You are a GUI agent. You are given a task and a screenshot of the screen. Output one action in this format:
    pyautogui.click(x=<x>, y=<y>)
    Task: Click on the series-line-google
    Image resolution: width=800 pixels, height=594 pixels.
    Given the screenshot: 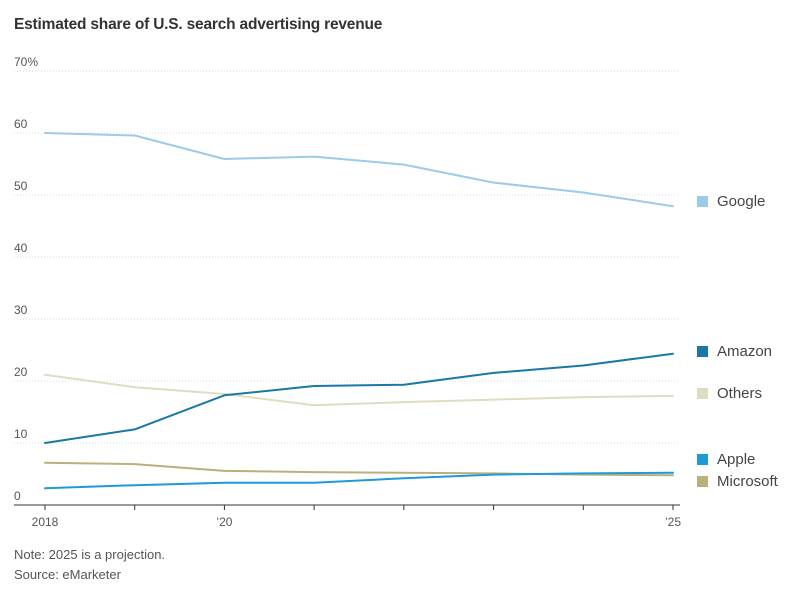 What is the action you would take?
    pyautogui.click(x=359, y=170)
    